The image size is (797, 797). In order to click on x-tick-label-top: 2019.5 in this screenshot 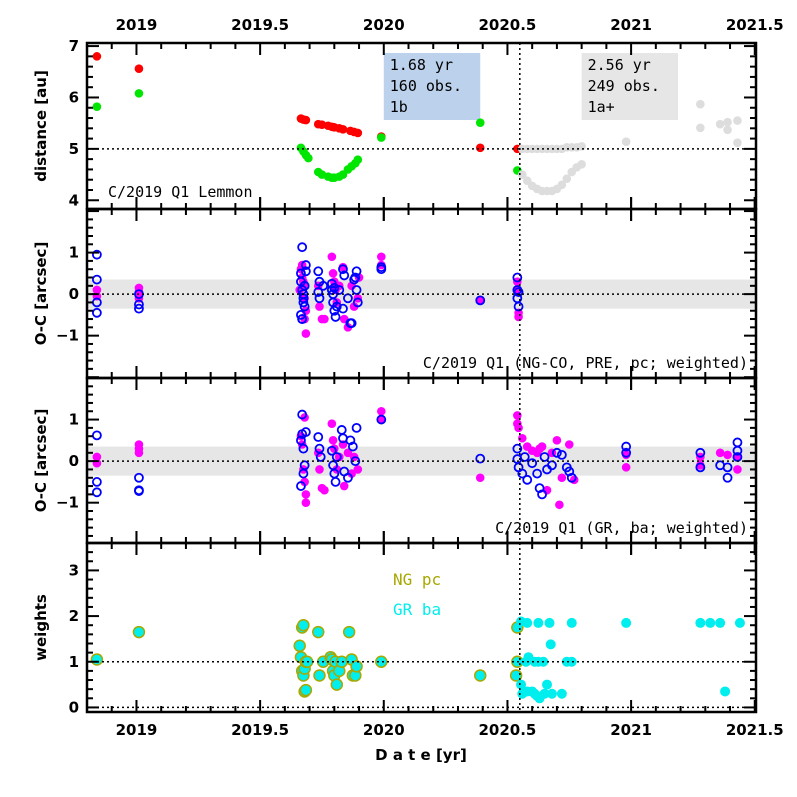, I will do `click(260, 25)`.